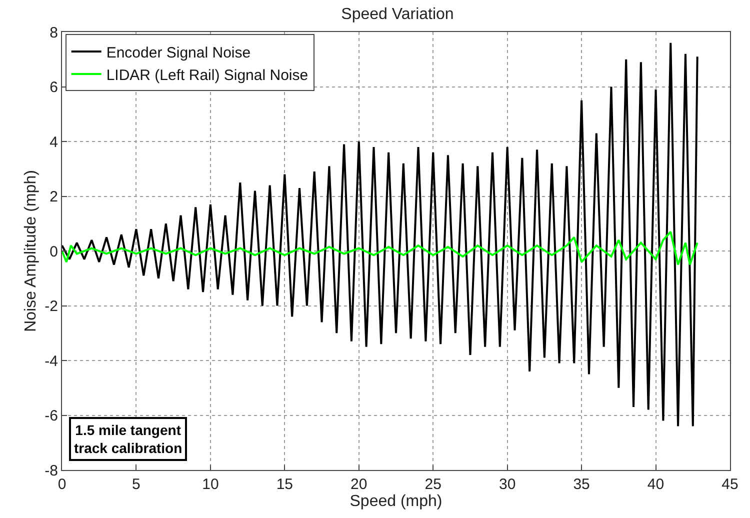 This screenshot has height=518, width=750. Describe the element at coordinates (51, 416) in the screenshot. I see `y-tick-label: -6` at that location.